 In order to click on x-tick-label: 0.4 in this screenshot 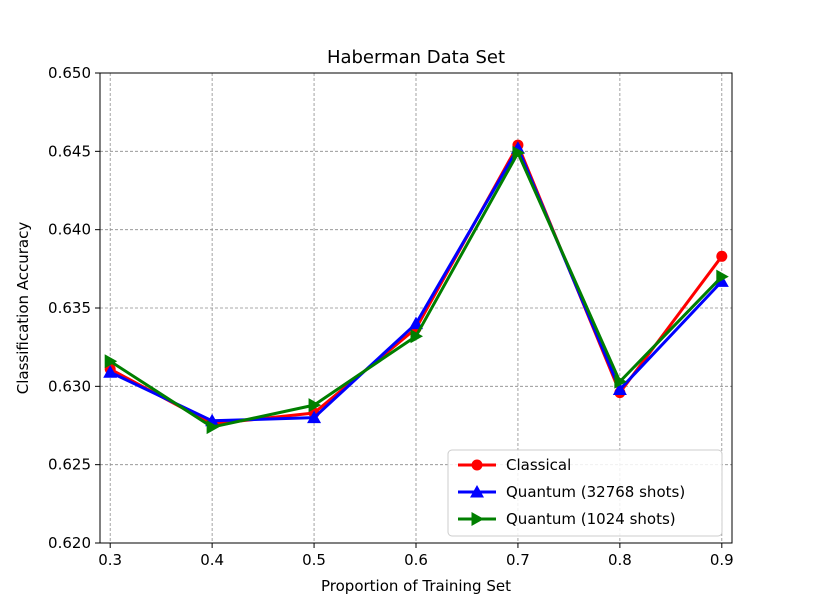, I will do `click(212, 560)`.